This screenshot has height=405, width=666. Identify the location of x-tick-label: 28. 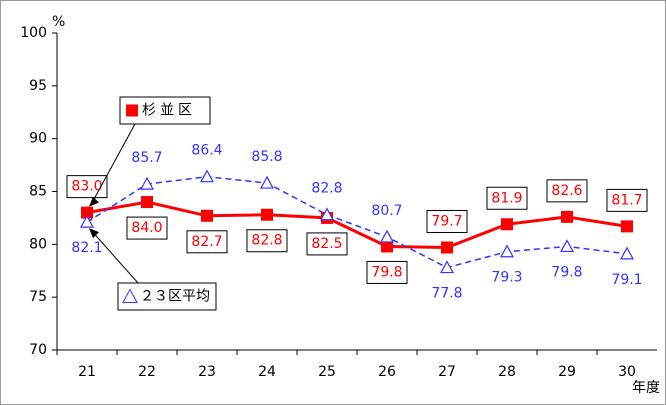
(507, 372).